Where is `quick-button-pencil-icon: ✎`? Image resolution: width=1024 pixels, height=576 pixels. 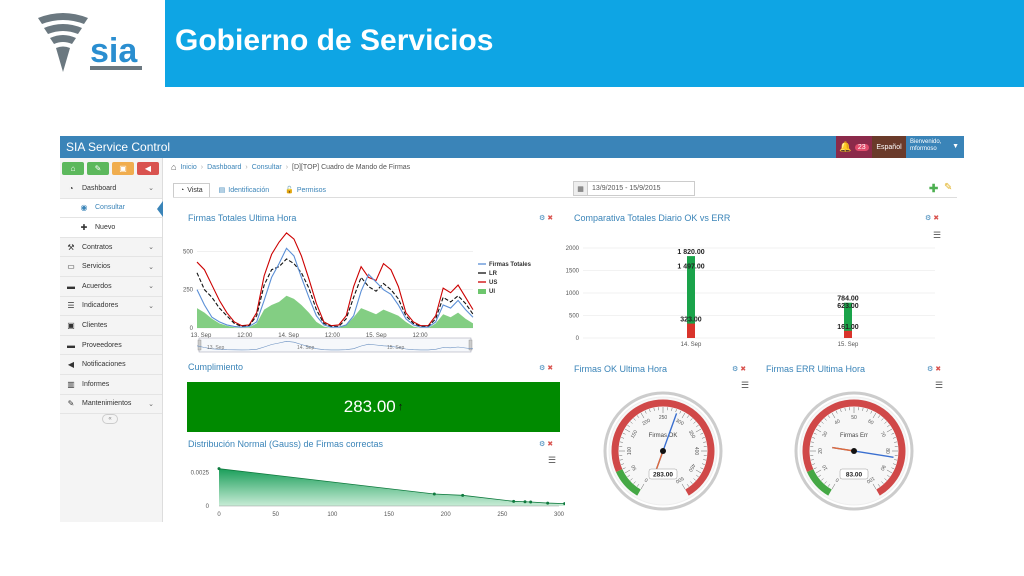 quick-button-pencil-icon: ✎ is located at coordinates (98, 168).